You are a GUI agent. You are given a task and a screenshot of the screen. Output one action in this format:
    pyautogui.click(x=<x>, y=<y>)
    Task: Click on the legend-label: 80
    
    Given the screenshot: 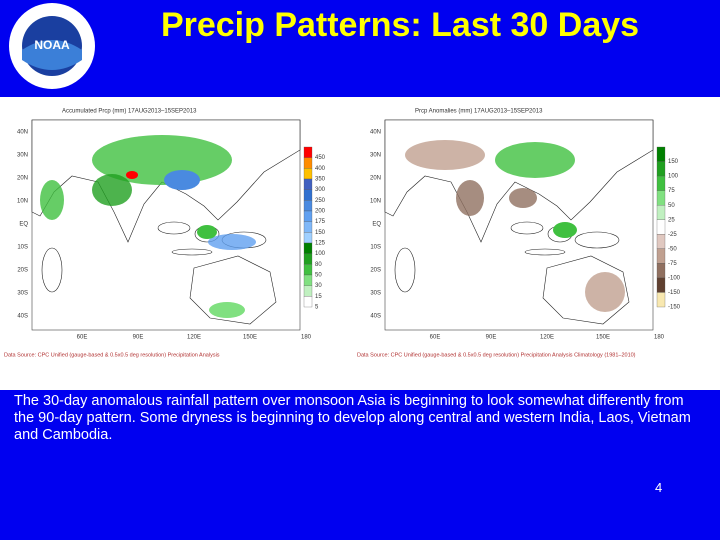 What is the action you would take?
    pyautogui.click(x=318, y=265)
    